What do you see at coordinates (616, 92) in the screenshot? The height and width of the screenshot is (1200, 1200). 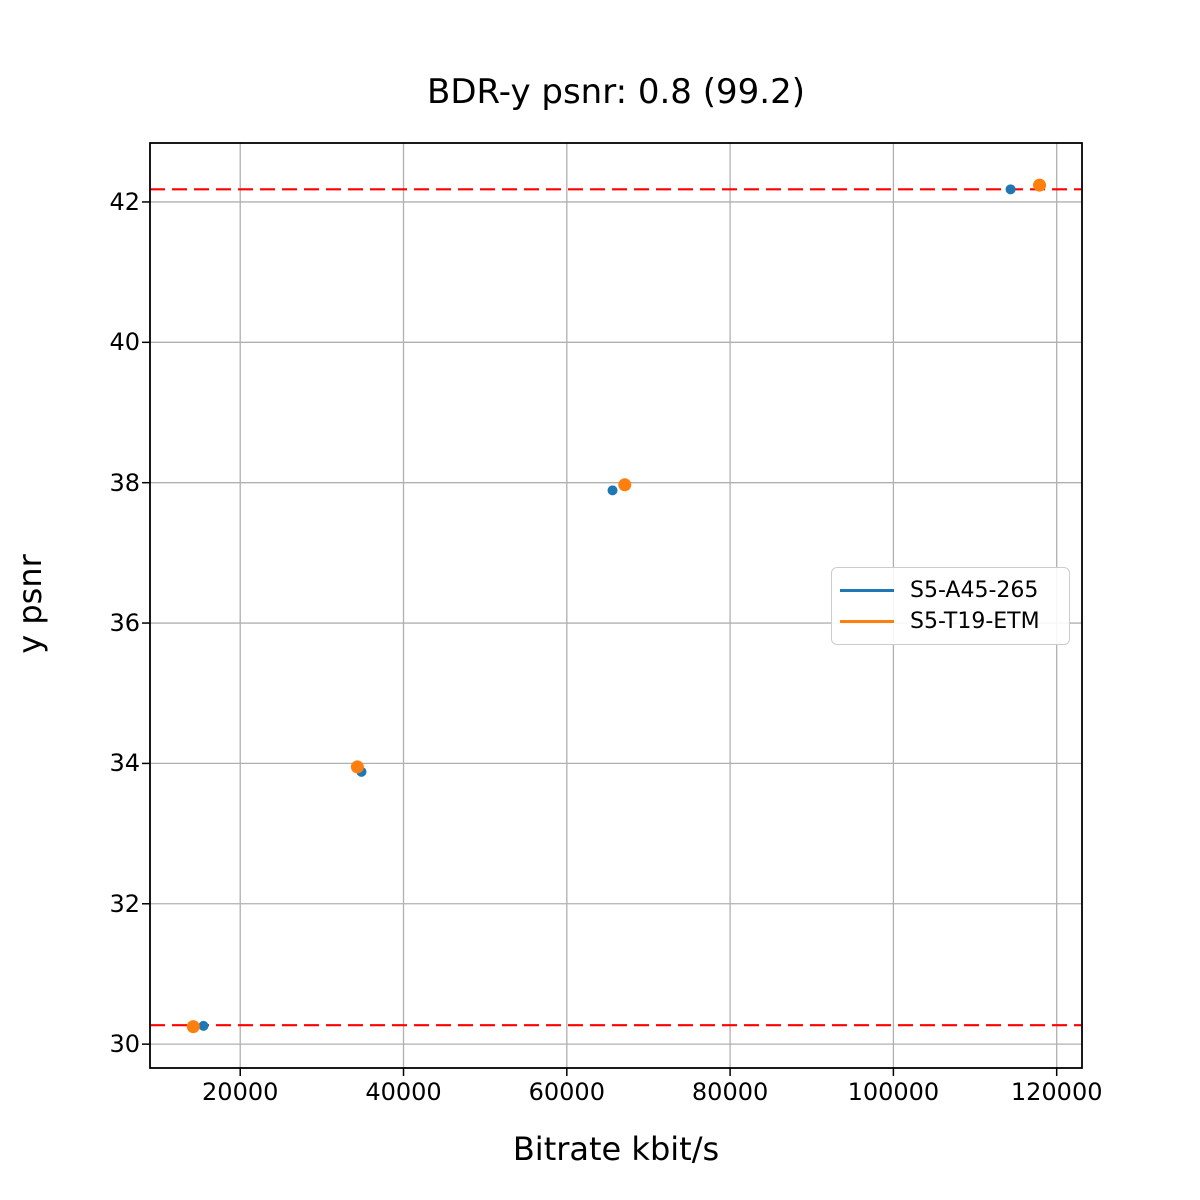 I see `chart-title: BDR-y psnr: 0.8 (99.2)` at bounding box center [616, 92].